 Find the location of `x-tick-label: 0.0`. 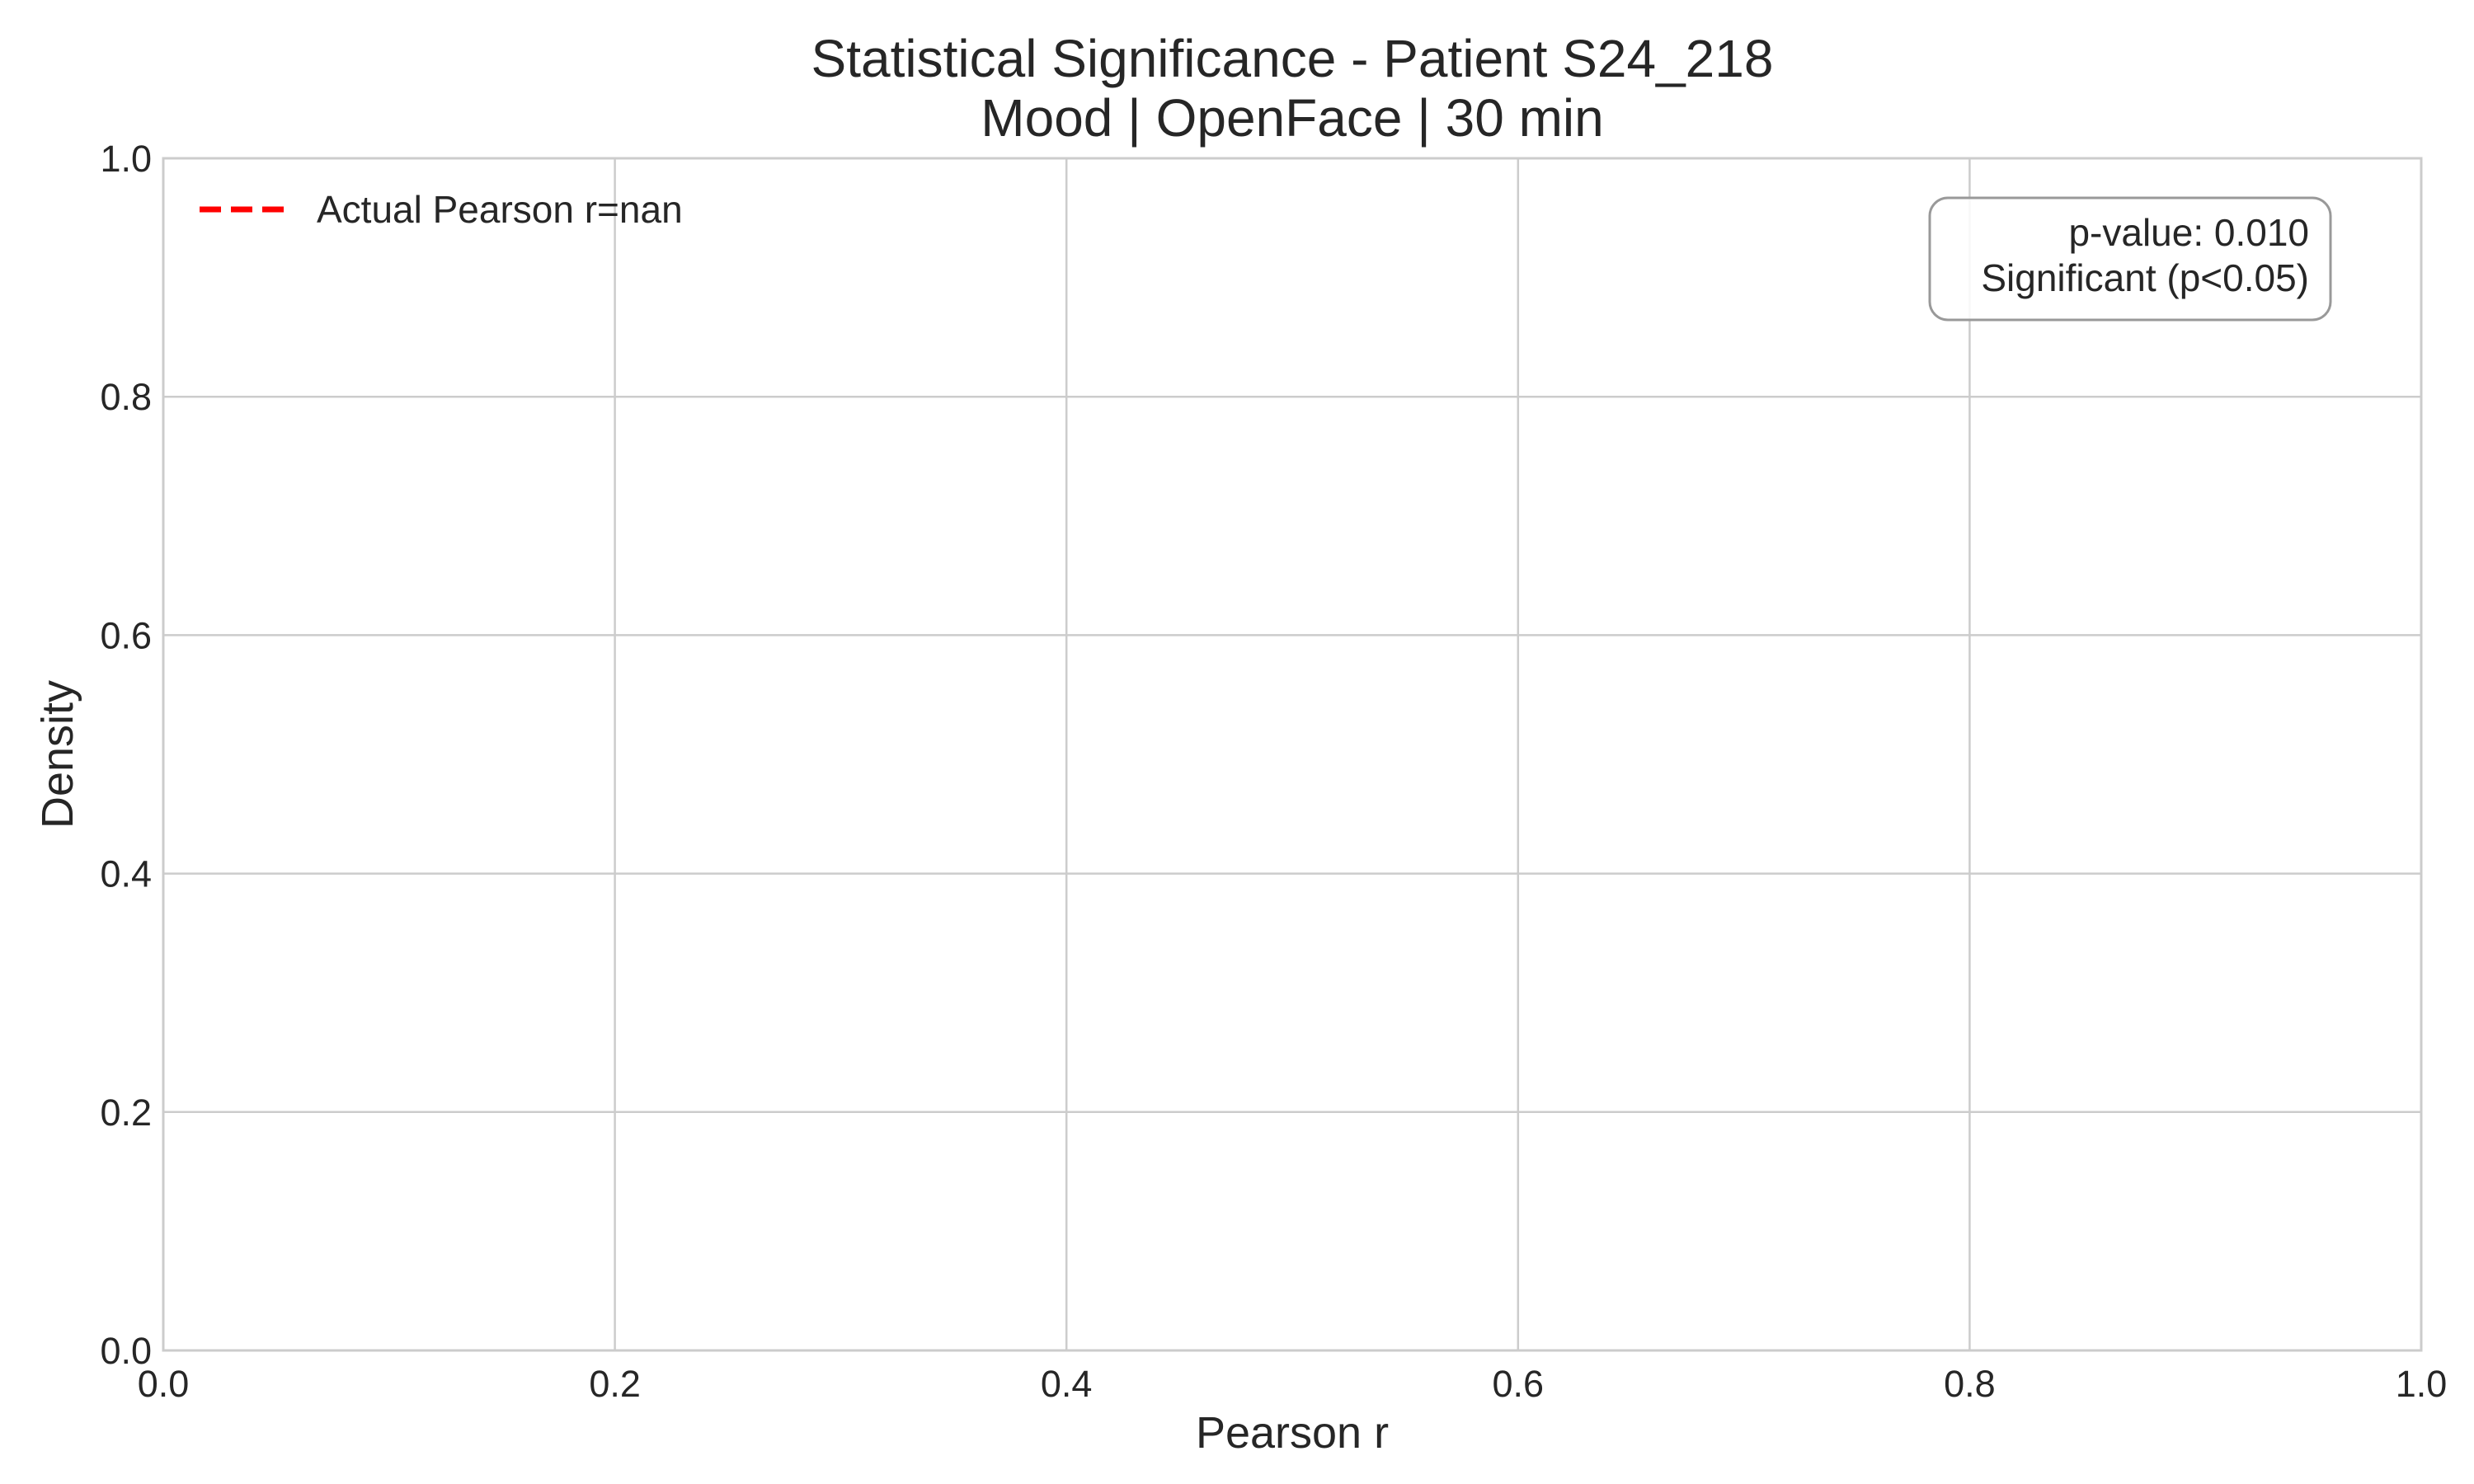

x-tick-label: 0.0 is located at coordinates (164, 1384).